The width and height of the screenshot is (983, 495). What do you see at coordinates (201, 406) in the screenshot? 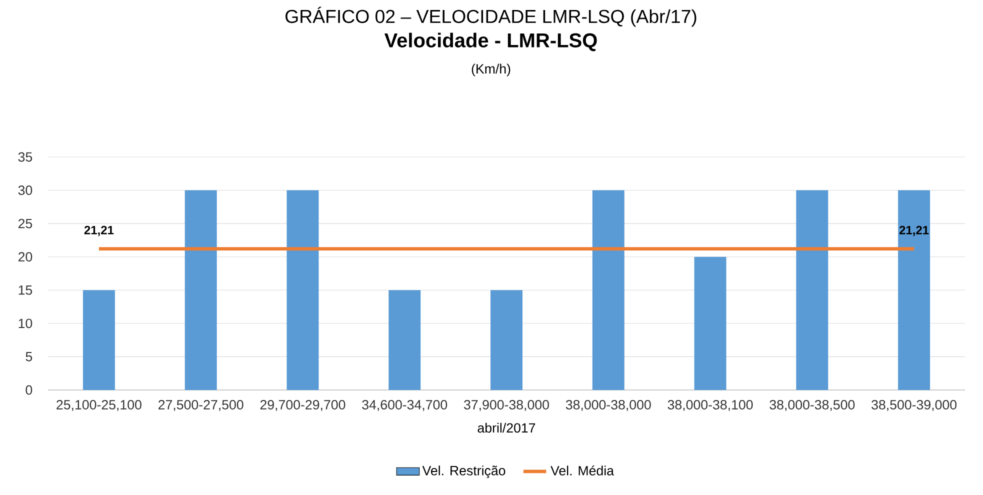
I see `x-tick-label: 27,500-27,500` at bounding box center [201, 406].